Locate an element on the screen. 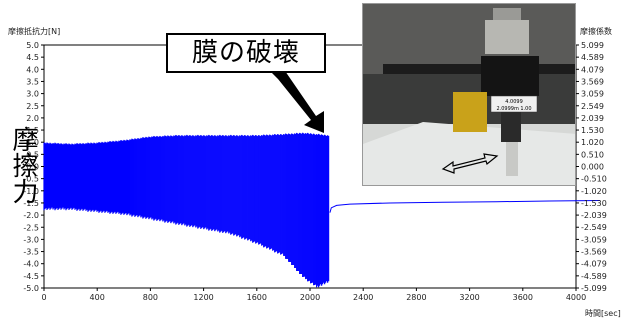 Image resolution: width=623 pixels, height=320 pixels. y-tick-label-left: 4.5 is located at coordinates (32, 57).